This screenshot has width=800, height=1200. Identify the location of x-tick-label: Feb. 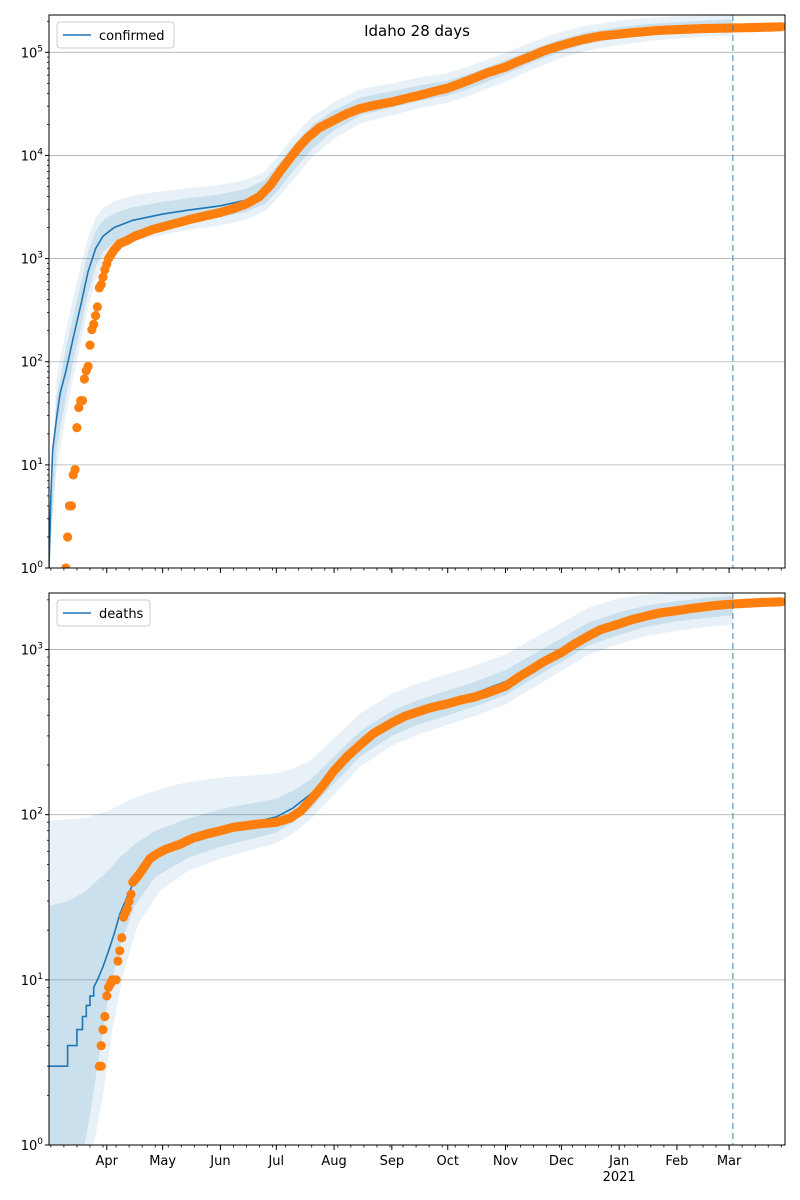
(676, 1161).